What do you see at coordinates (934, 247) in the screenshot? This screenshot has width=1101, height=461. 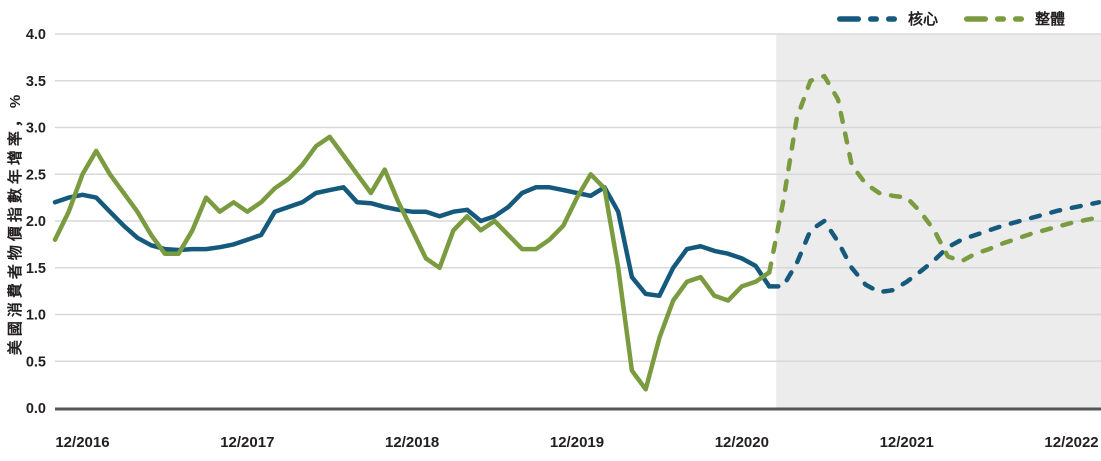 I see `core-forecast-line` at bounding box center [934, 247].